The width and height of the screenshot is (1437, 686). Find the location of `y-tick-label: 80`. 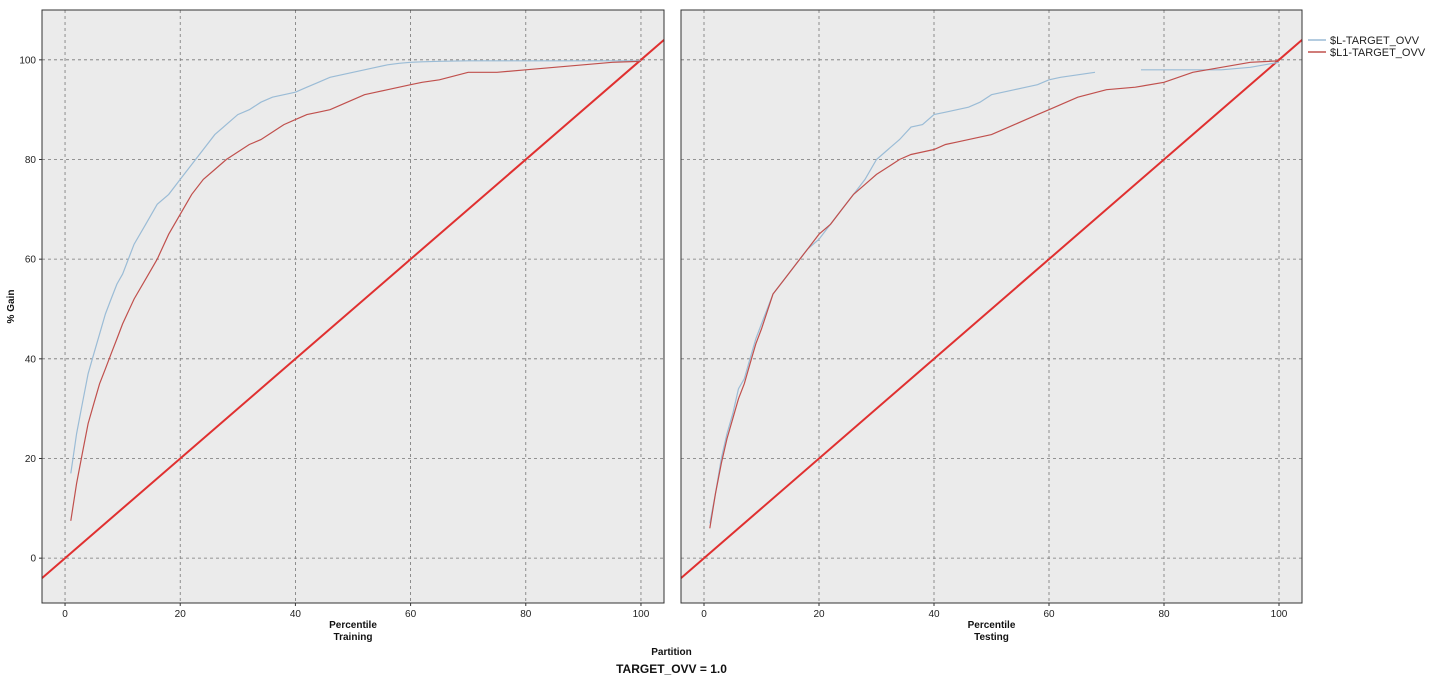

y-tick-label: 80 is located at coordinates (31, 160).